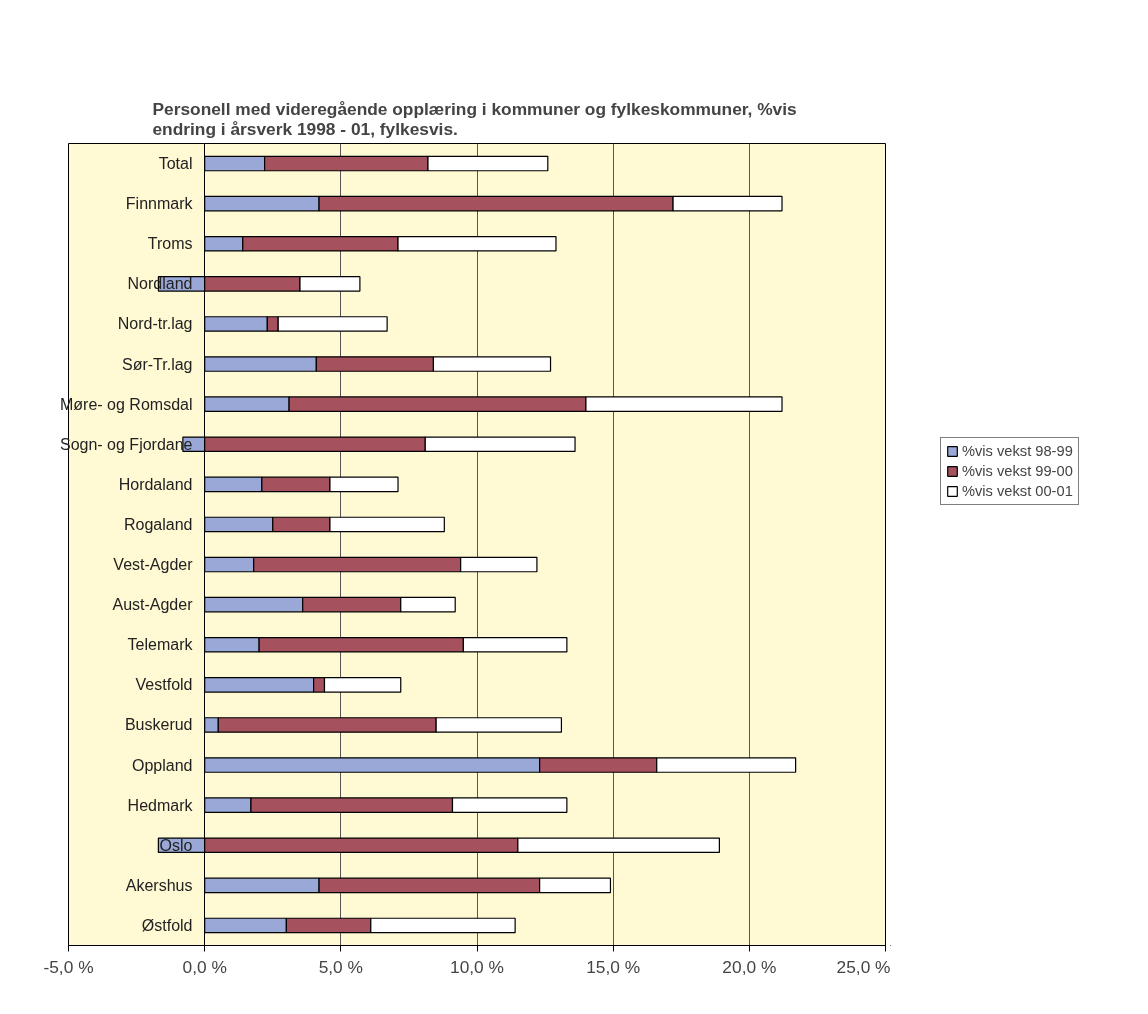 The width and height of the screenshot is (1148, 1014). What do you see at coordinates (164, 685) in the screenshot?
I see `y-tick-label: Vestfold` at bounding box center [164, 685].